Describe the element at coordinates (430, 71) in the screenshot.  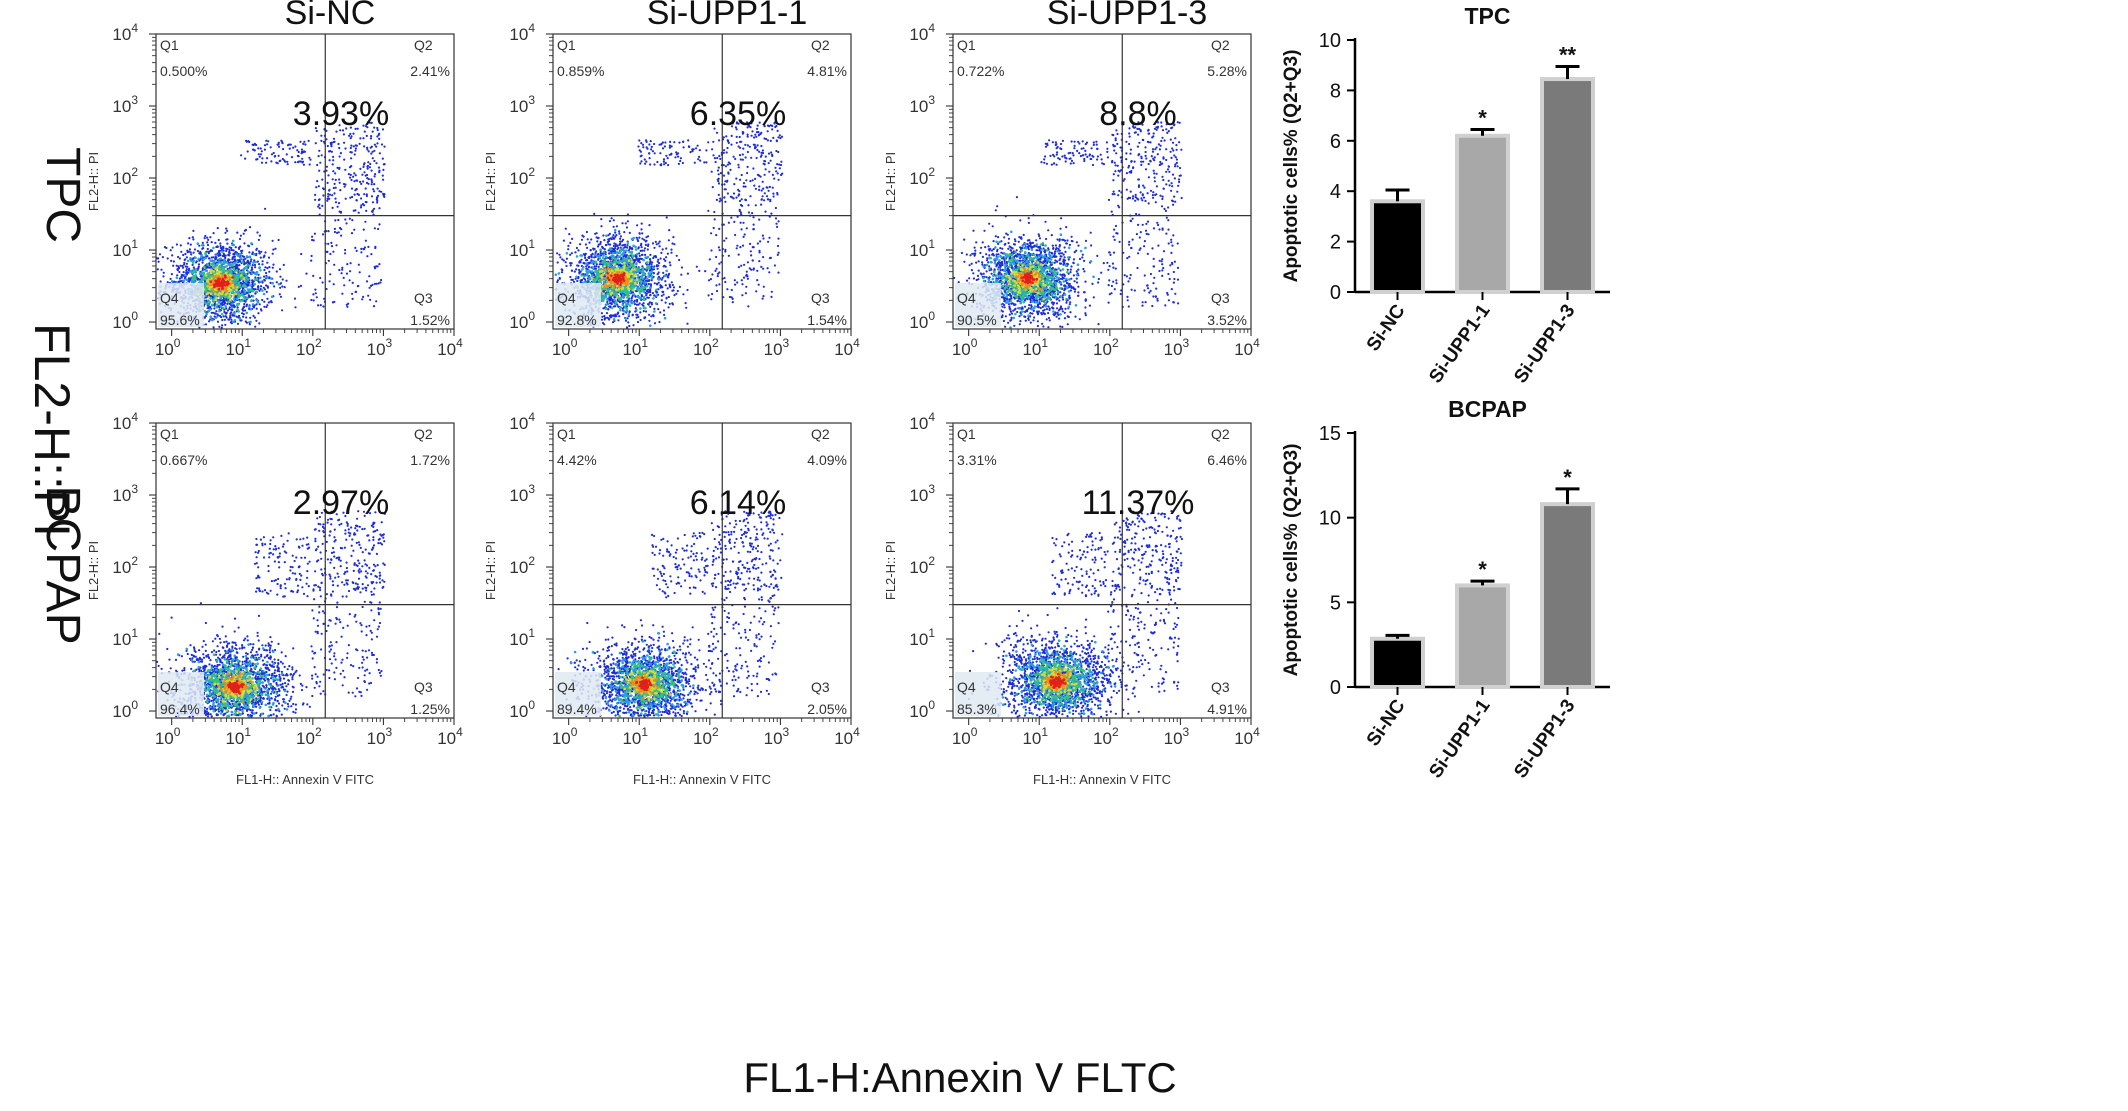
I see `q2-value: 2.41%` at that location.